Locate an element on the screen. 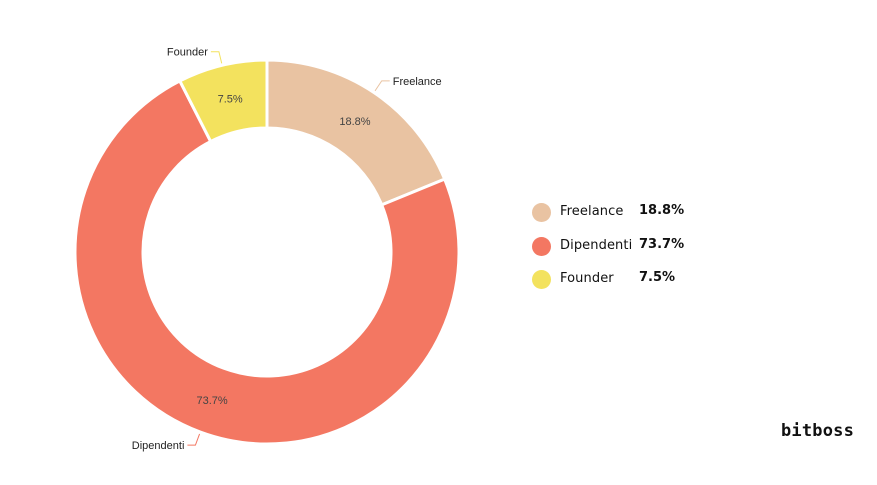 The width and height of the screenshot is (877, 485). leader-line-dipendenti is located at coordinates (194, 439).